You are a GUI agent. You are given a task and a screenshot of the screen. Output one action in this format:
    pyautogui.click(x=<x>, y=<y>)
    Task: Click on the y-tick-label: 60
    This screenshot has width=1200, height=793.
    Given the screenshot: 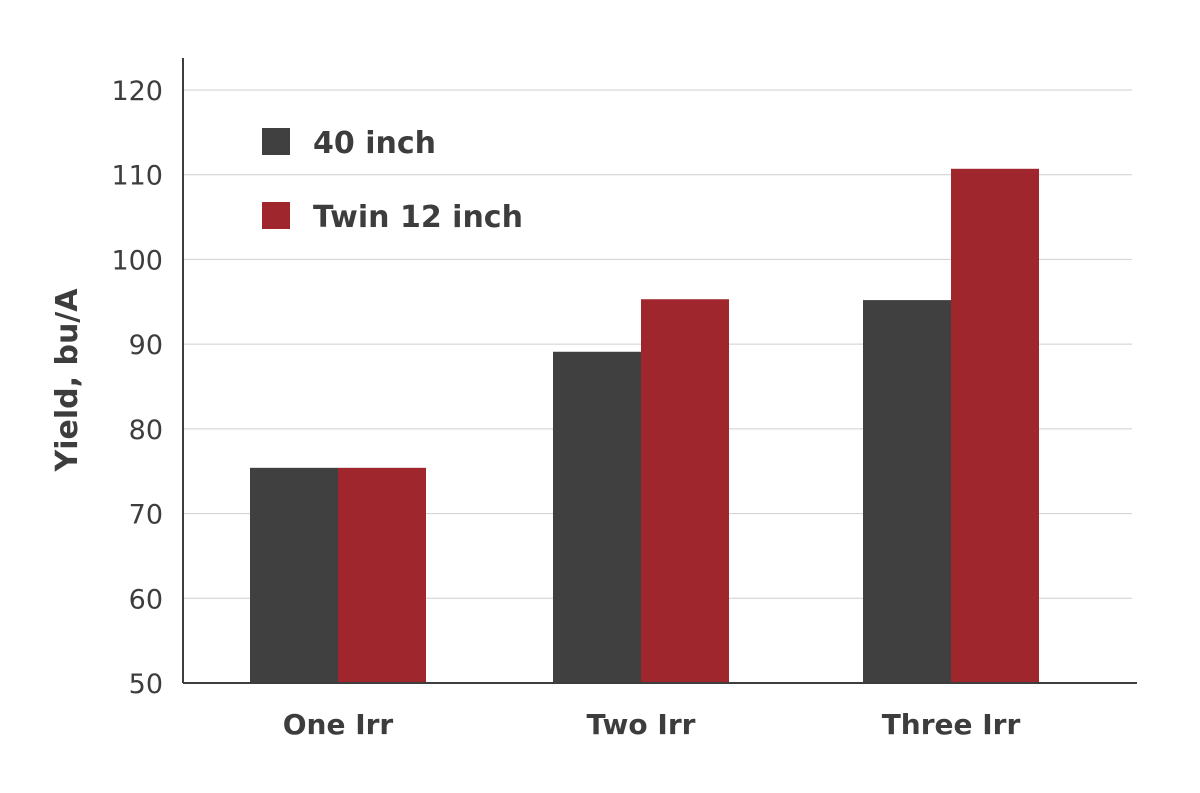 What is the action you would take?
    pyautogui.click(x=146, y=599)
    